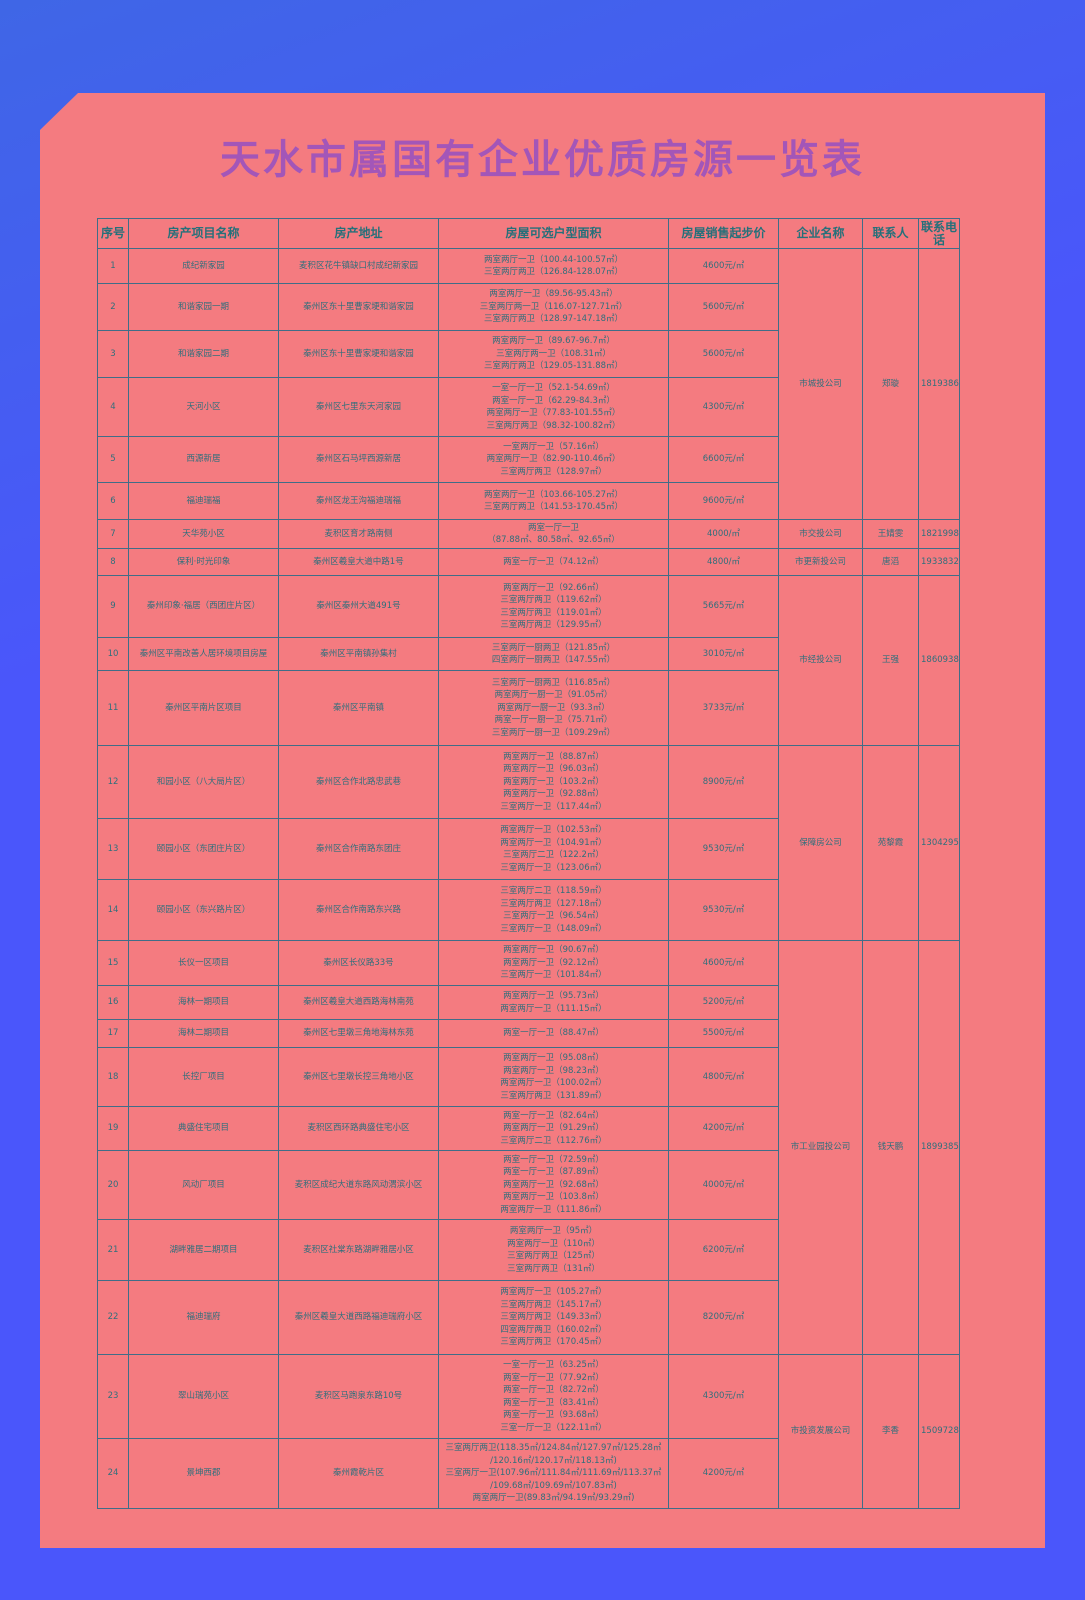 The width and height of the screenshot is (1085, 1600). What do you see at coordinates (939, 534) in the screenshot?
I see `phone: 18219985517` at bounding box center [939, 534].